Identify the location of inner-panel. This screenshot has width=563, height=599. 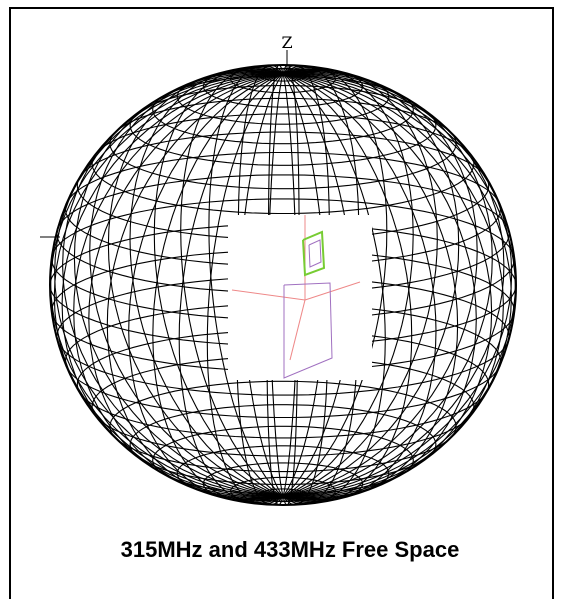
(300, 297).